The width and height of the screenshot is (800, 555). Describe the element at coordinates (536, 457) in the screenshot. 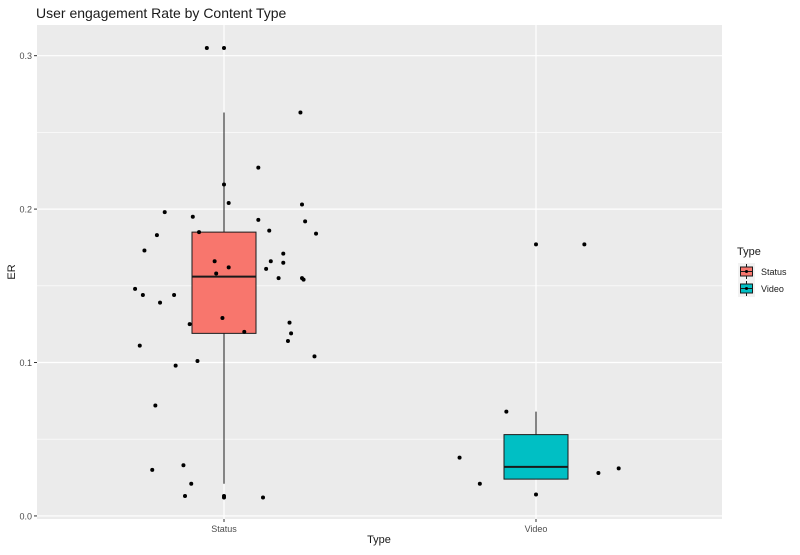

I see `box-video` at that location.